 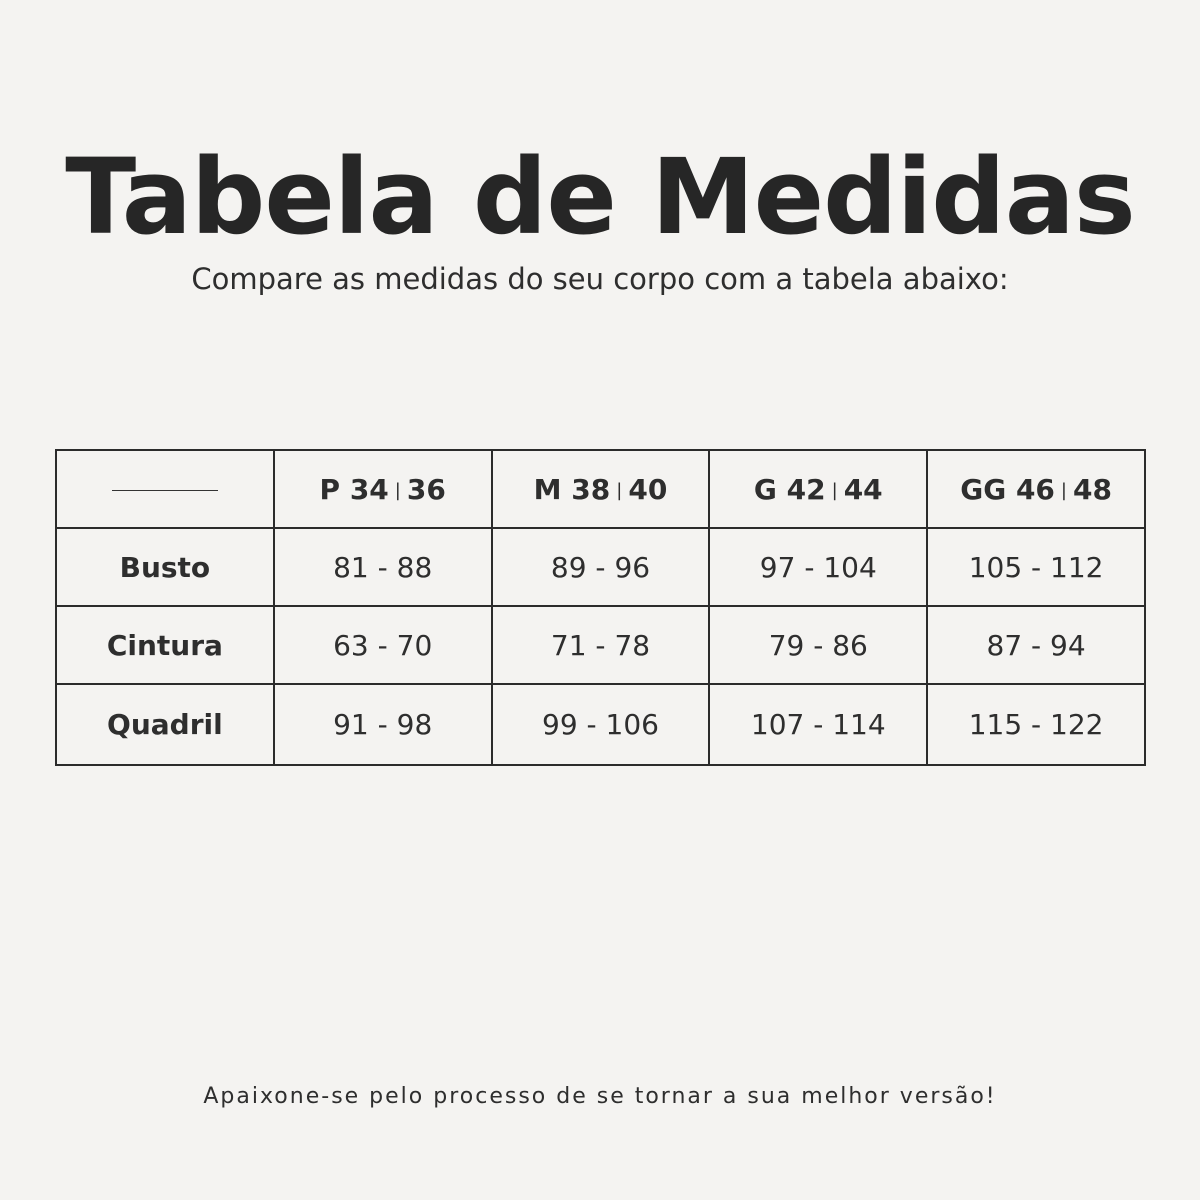 What do you see at coordinates (818, 489) in the screenshot?
I see `header-cell: G 42 | 44` at bounding box center [818, 489].